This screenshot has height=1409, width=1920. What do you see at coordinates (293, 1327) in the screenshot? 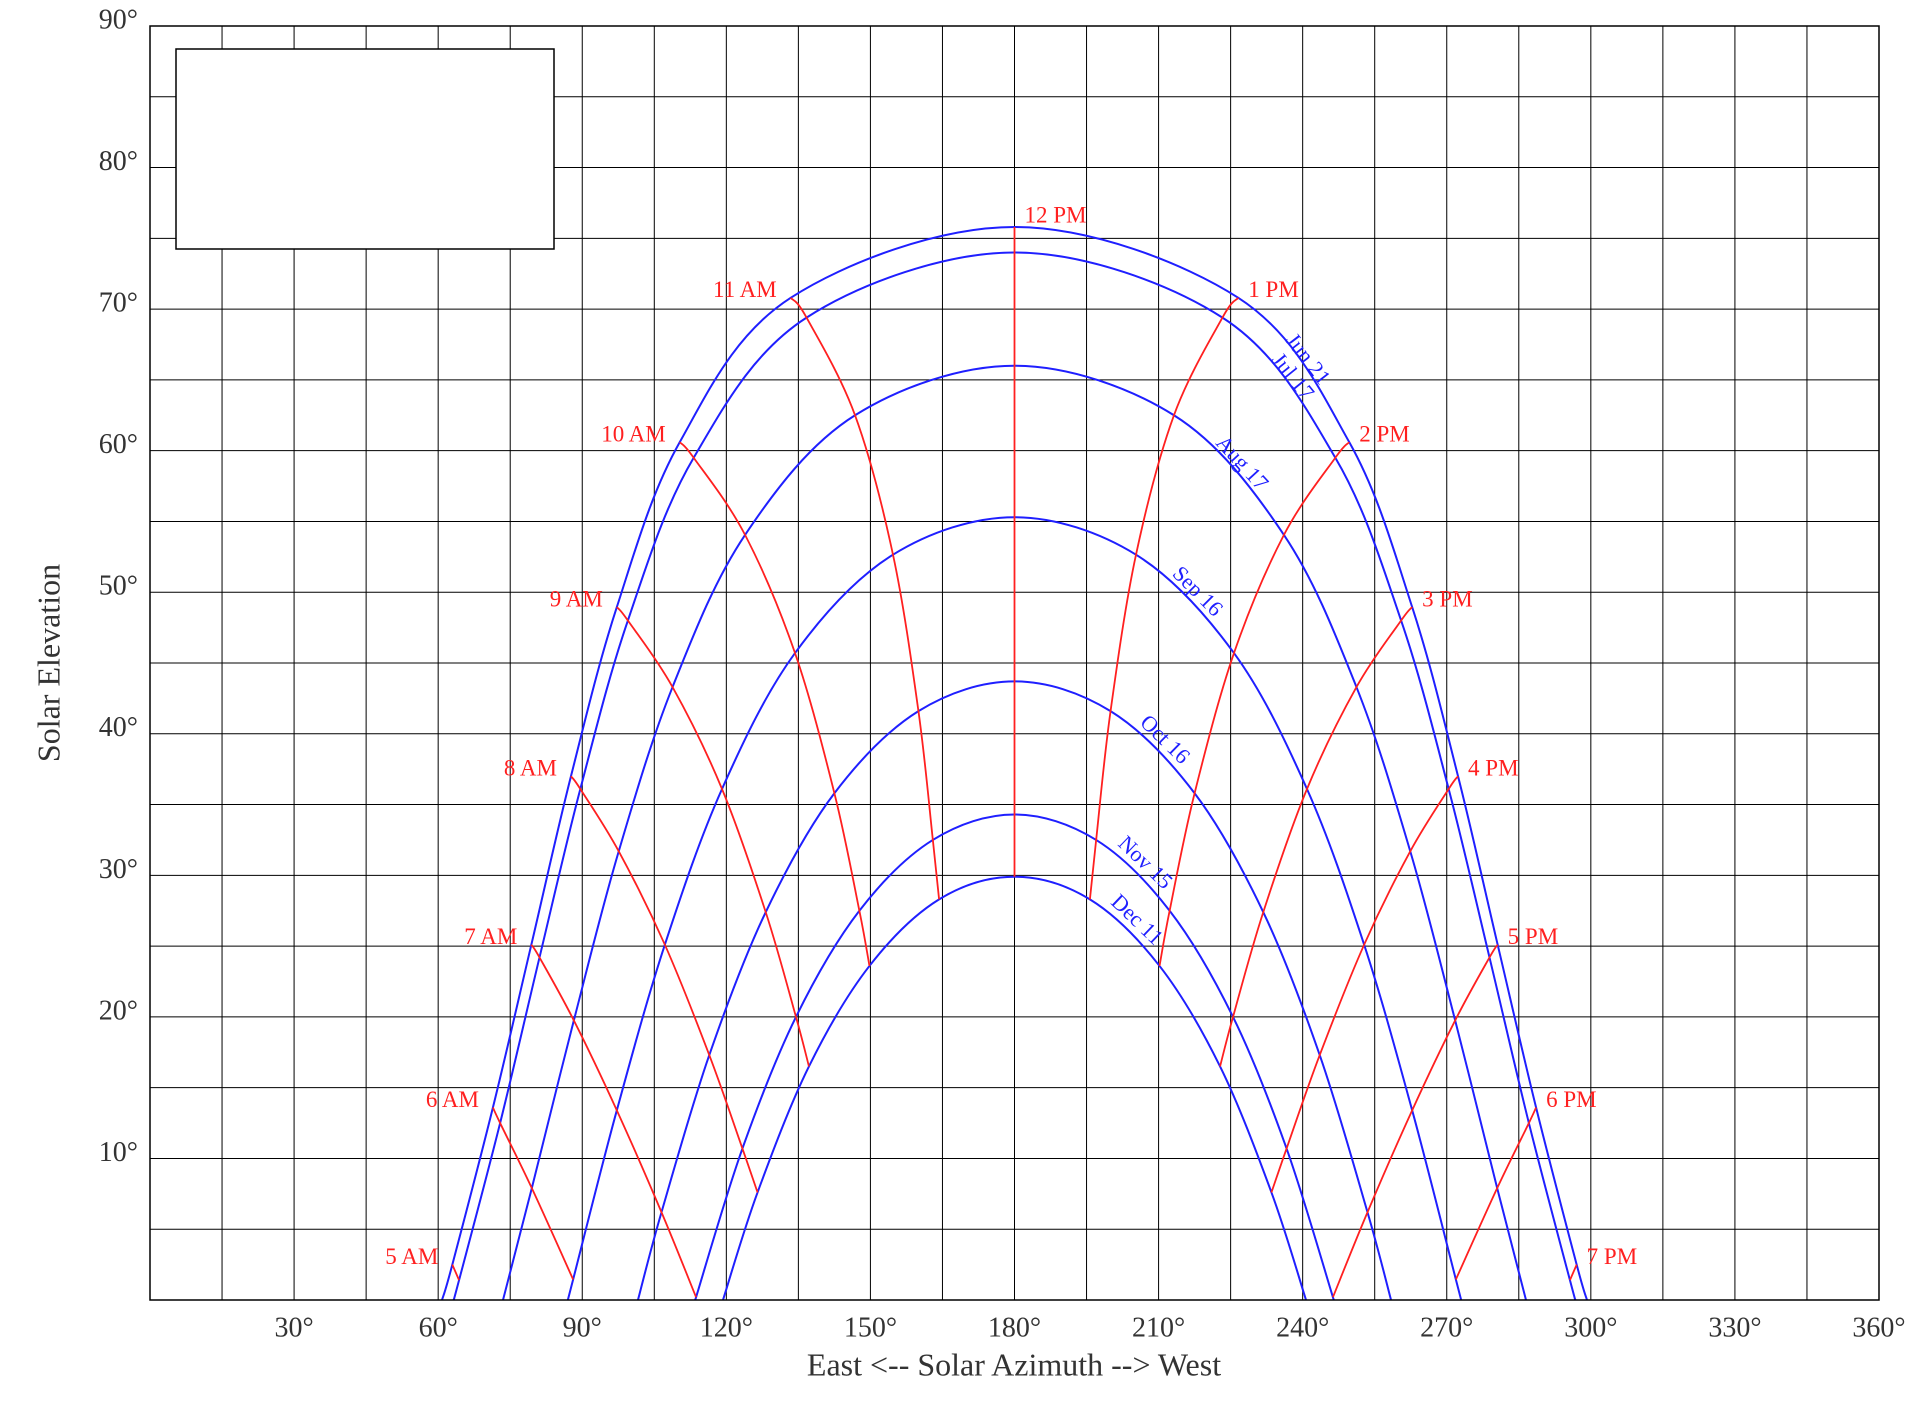
I see `x-tick-label: 30°` at bounding box center [293, 1327].